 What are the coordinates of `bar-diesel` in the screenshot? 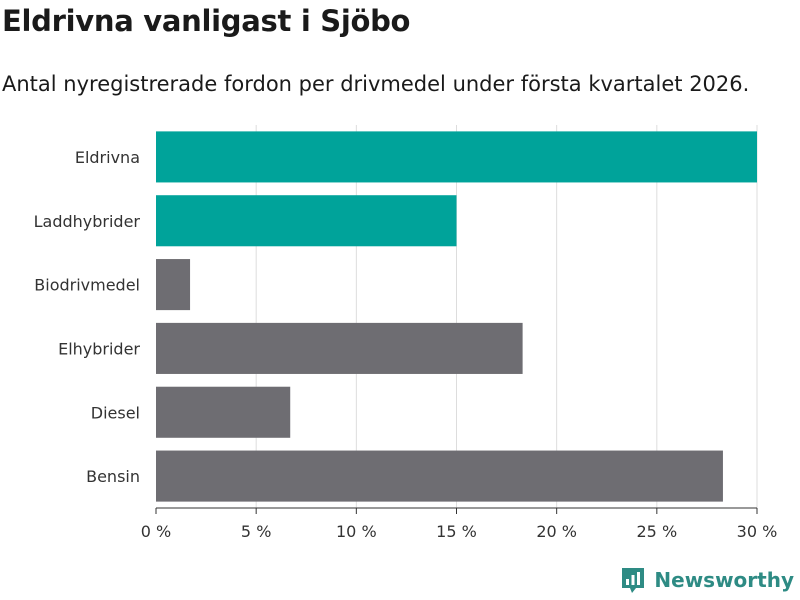 It's located at (223, 412).